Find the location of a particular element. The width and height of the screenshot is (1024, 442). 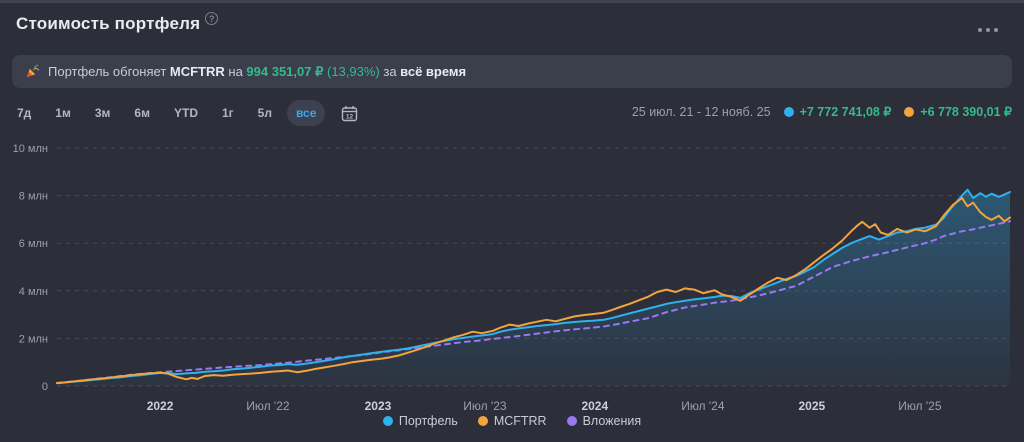

y-axis-tick: 8 млн is located at coordinates (33, 197).